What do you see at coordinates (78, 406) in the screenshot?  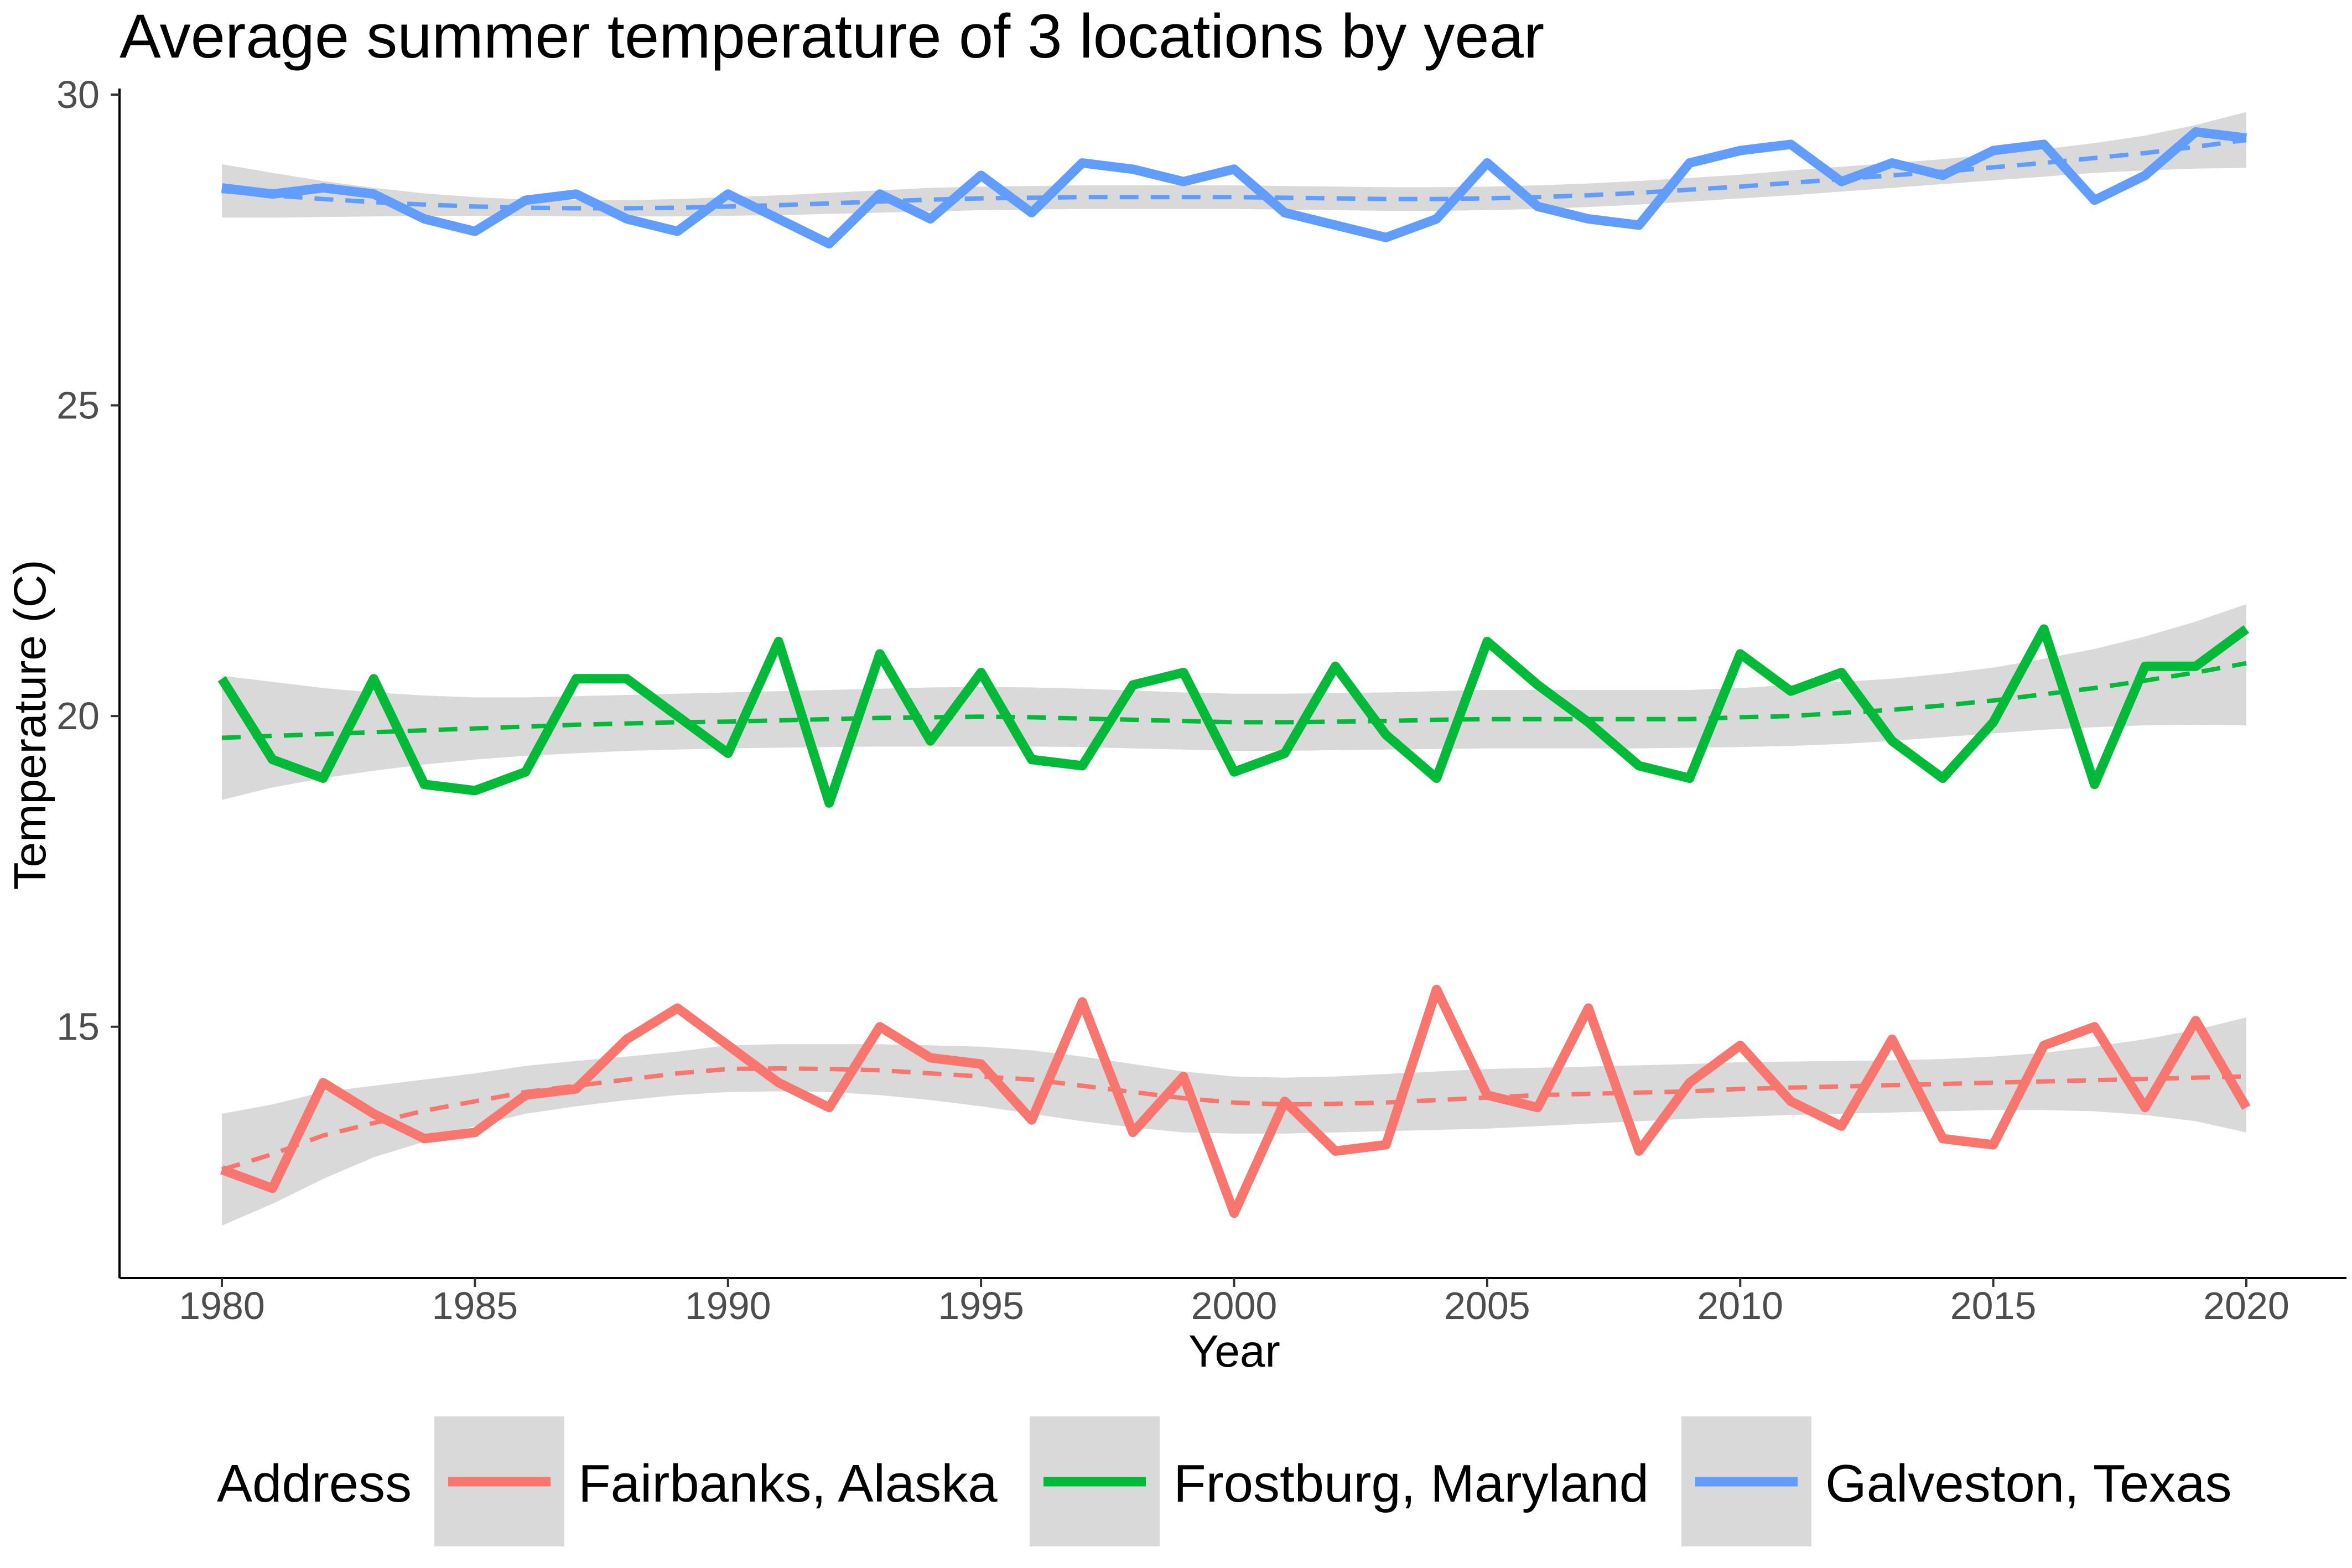 I see `y-tick-label: 25` at bounding box center [78, 406].